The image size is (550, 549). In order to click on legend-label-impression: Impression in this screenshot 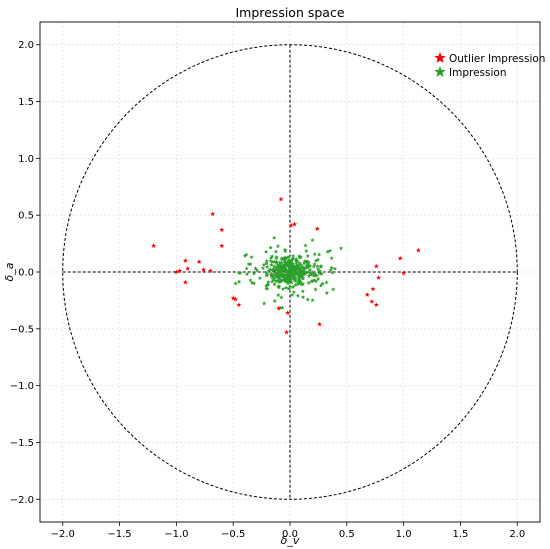, I will do `click(477, 73)`.